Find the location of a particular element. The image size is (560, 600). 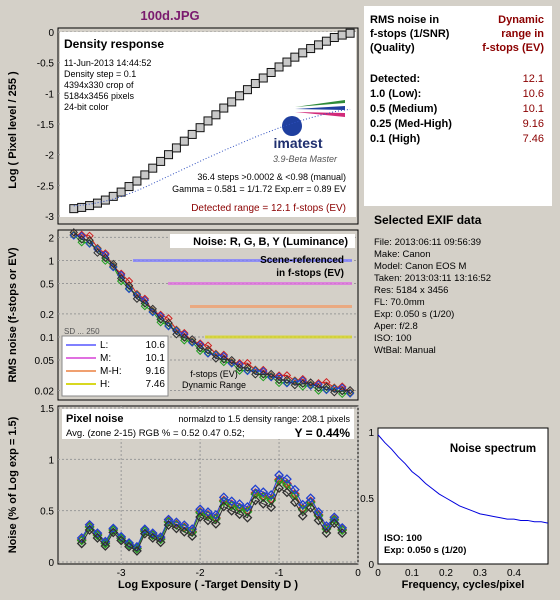

spectrum-yticks: 10.50 is located at coordinates (367, 499).